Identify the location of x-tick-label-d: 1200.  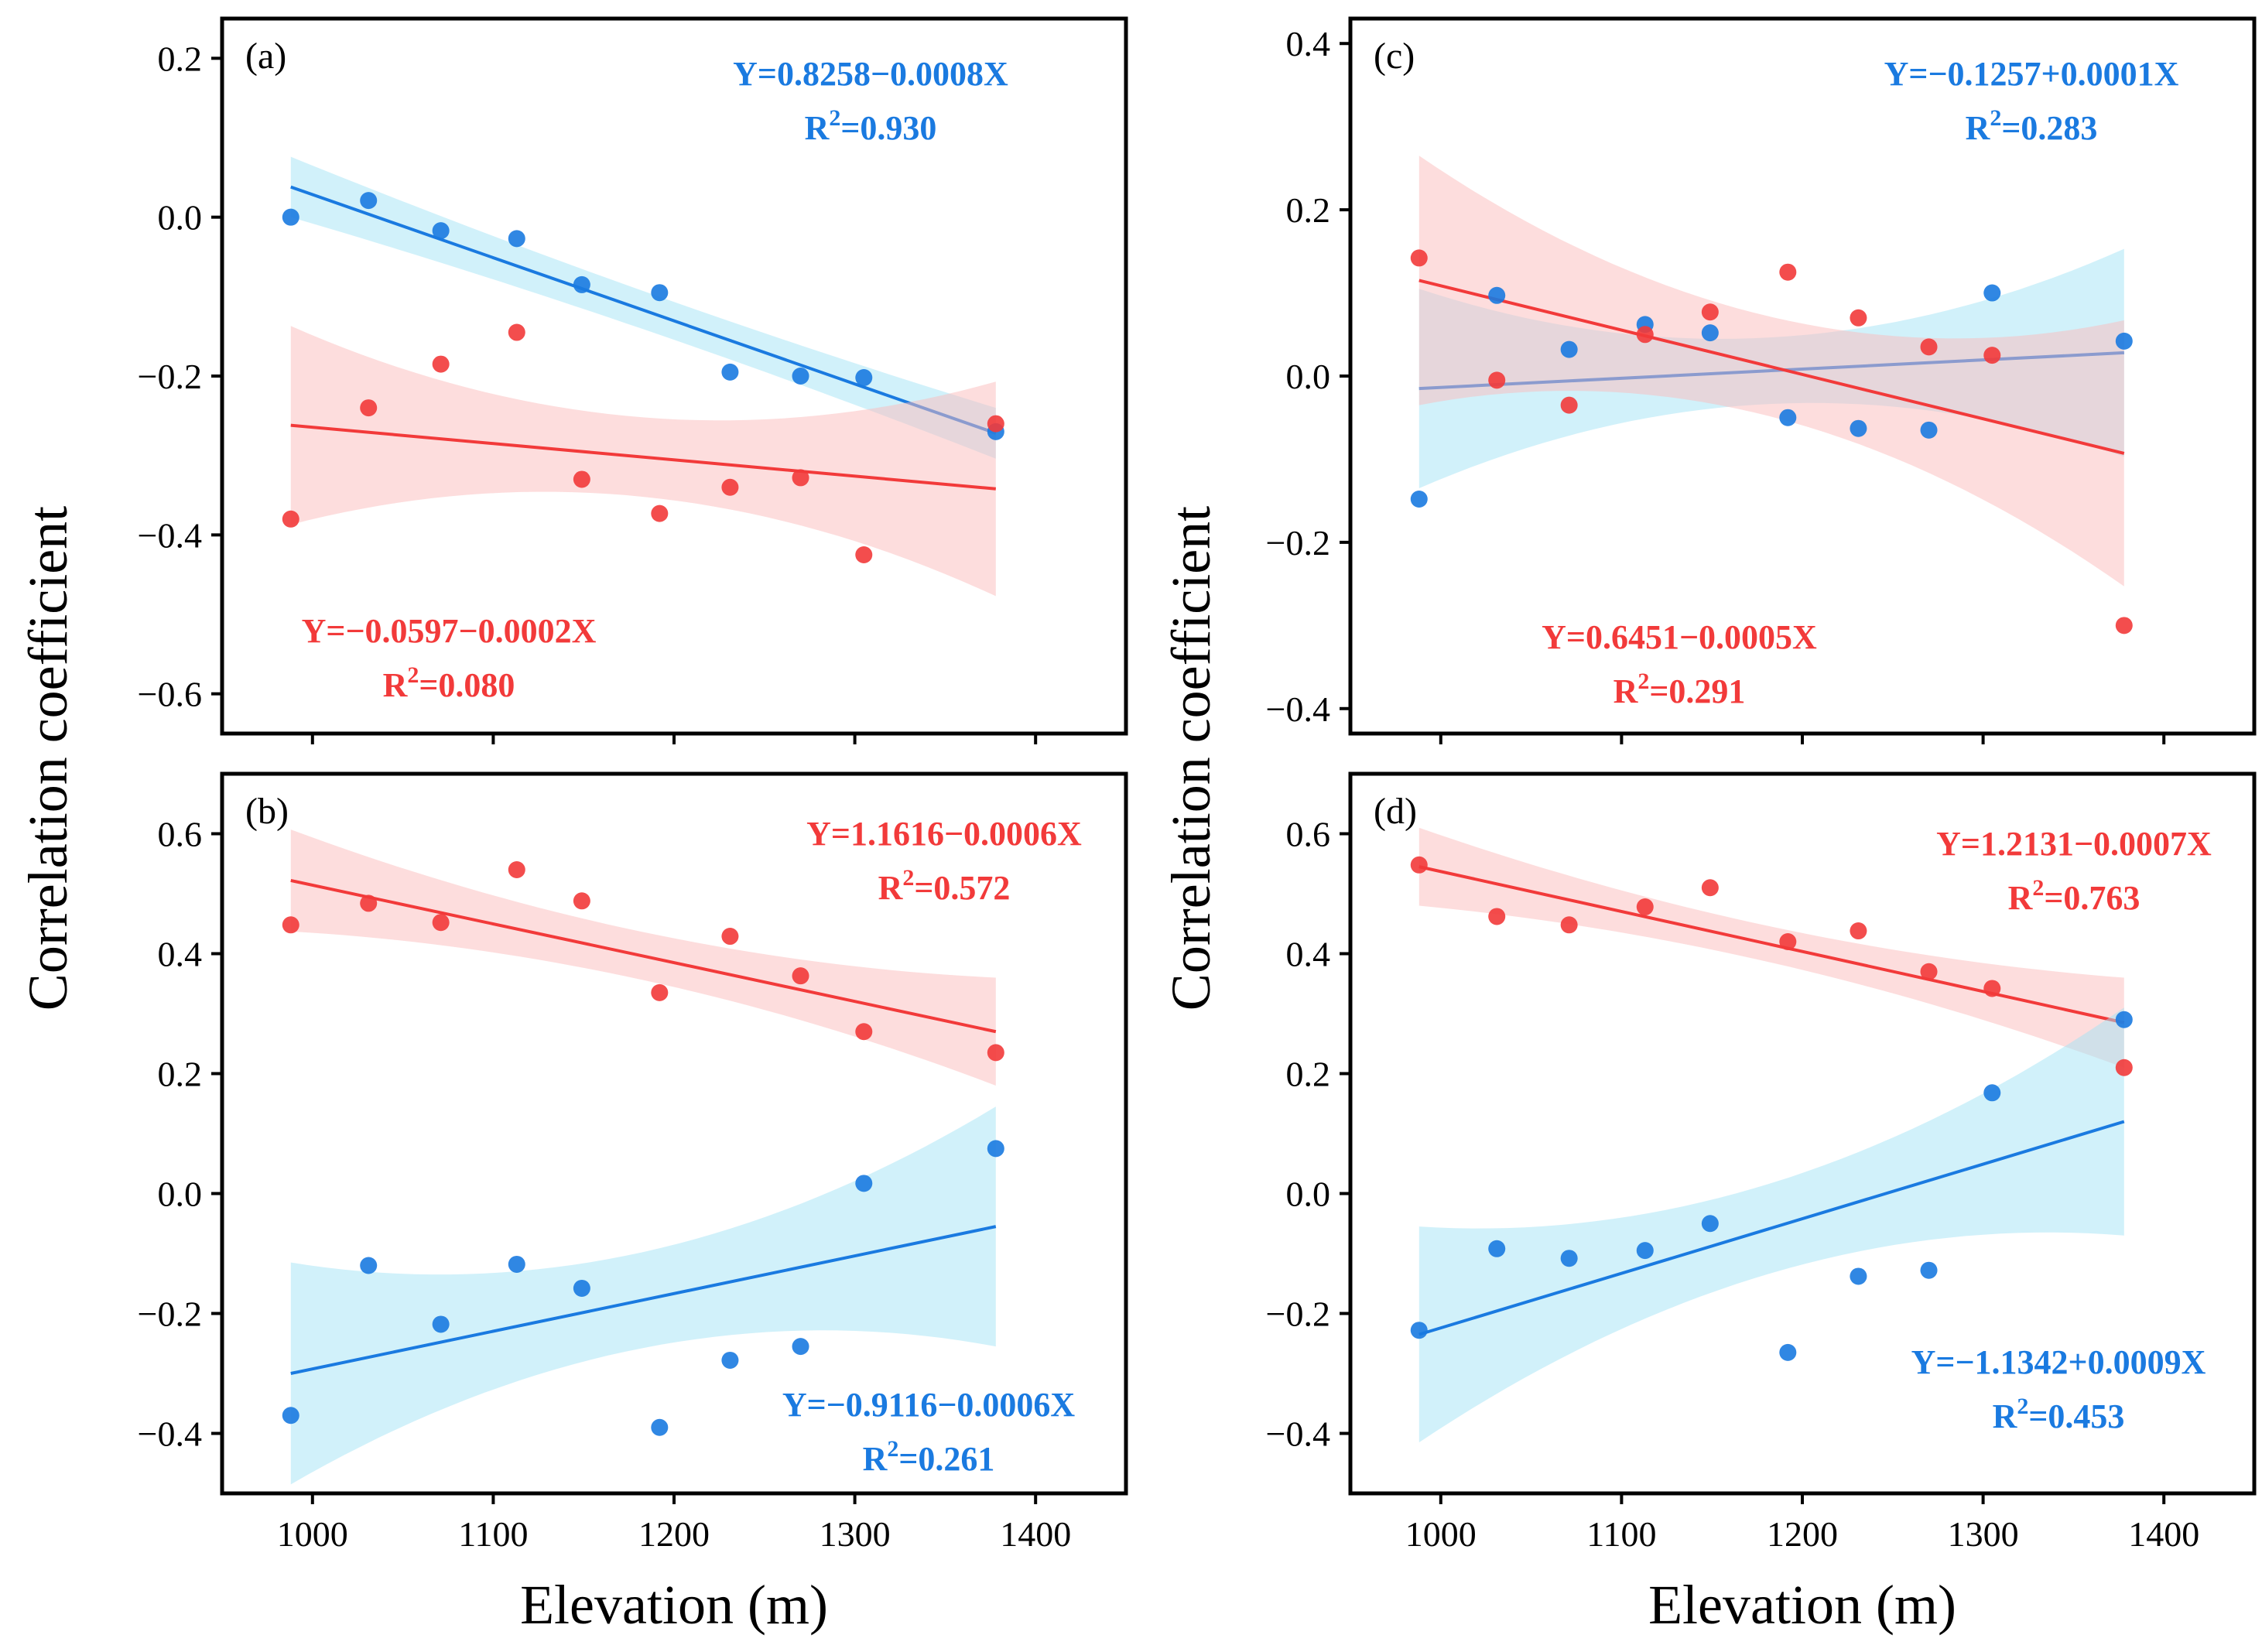
(1802, 1534).